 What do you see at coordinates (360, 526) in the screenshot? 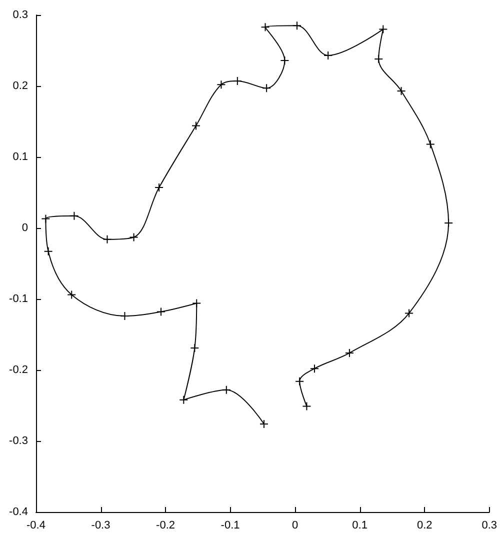
I see `x-tick-label: 0.1` at bounding box center [360, 526].